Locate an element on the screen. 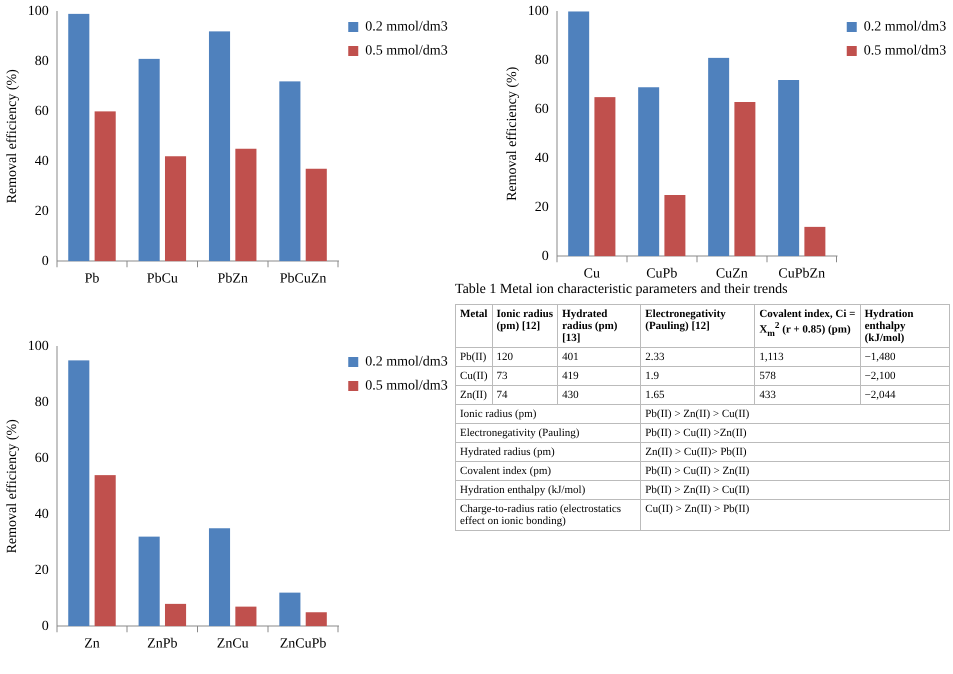 This screenshot has width=953, height=674. category-label: Hydrated radius (pm) is located at coordinates (507, 452).